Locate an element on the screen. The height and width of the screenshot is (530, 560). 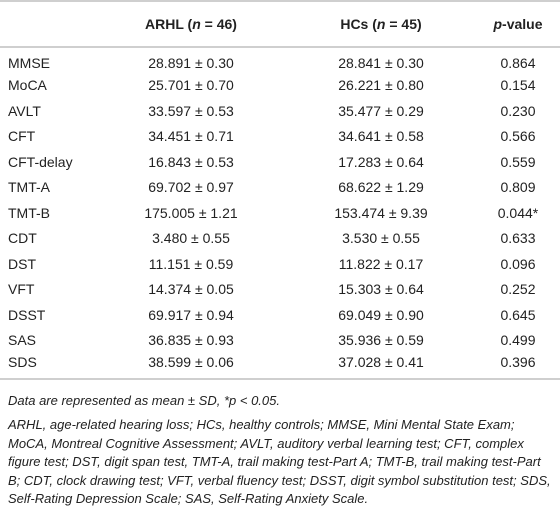
header-text: -value is located at coordinates (522, 24).